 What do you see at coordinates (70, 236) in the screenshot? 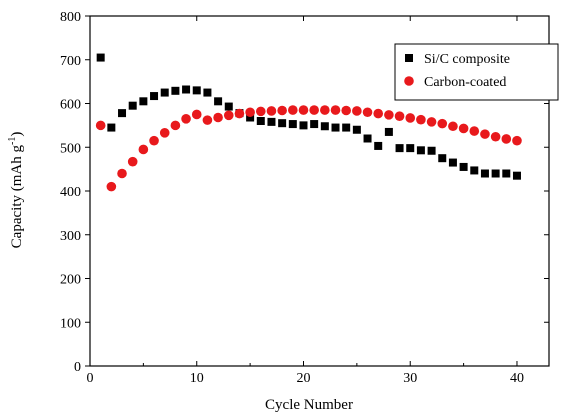
I see `y-tick-label: 300` at bounding box center [70, 236].